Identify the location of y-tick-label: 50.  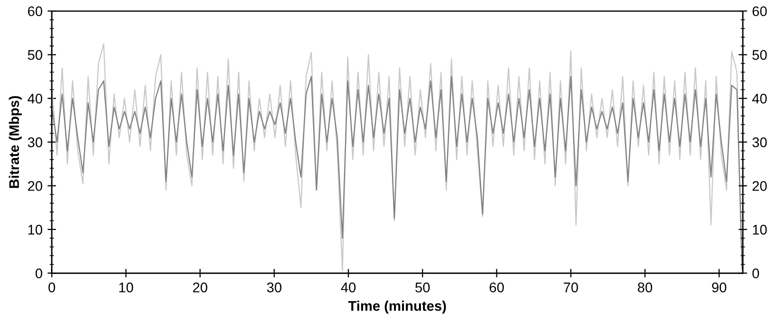
(35, 55).